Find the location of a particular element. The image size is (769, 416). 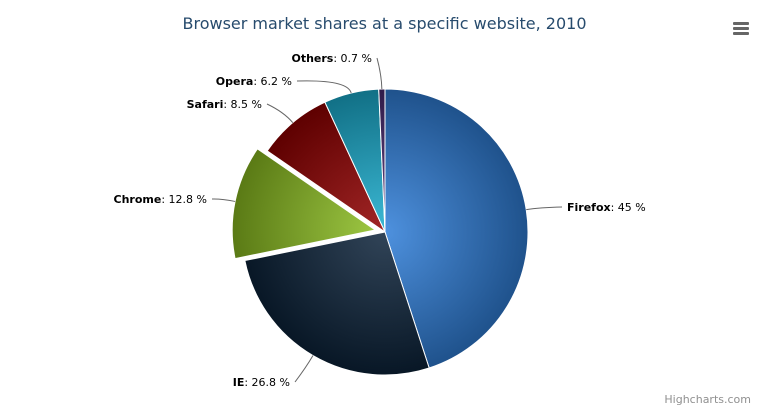

connector-others is located at coordinates (379, 73).